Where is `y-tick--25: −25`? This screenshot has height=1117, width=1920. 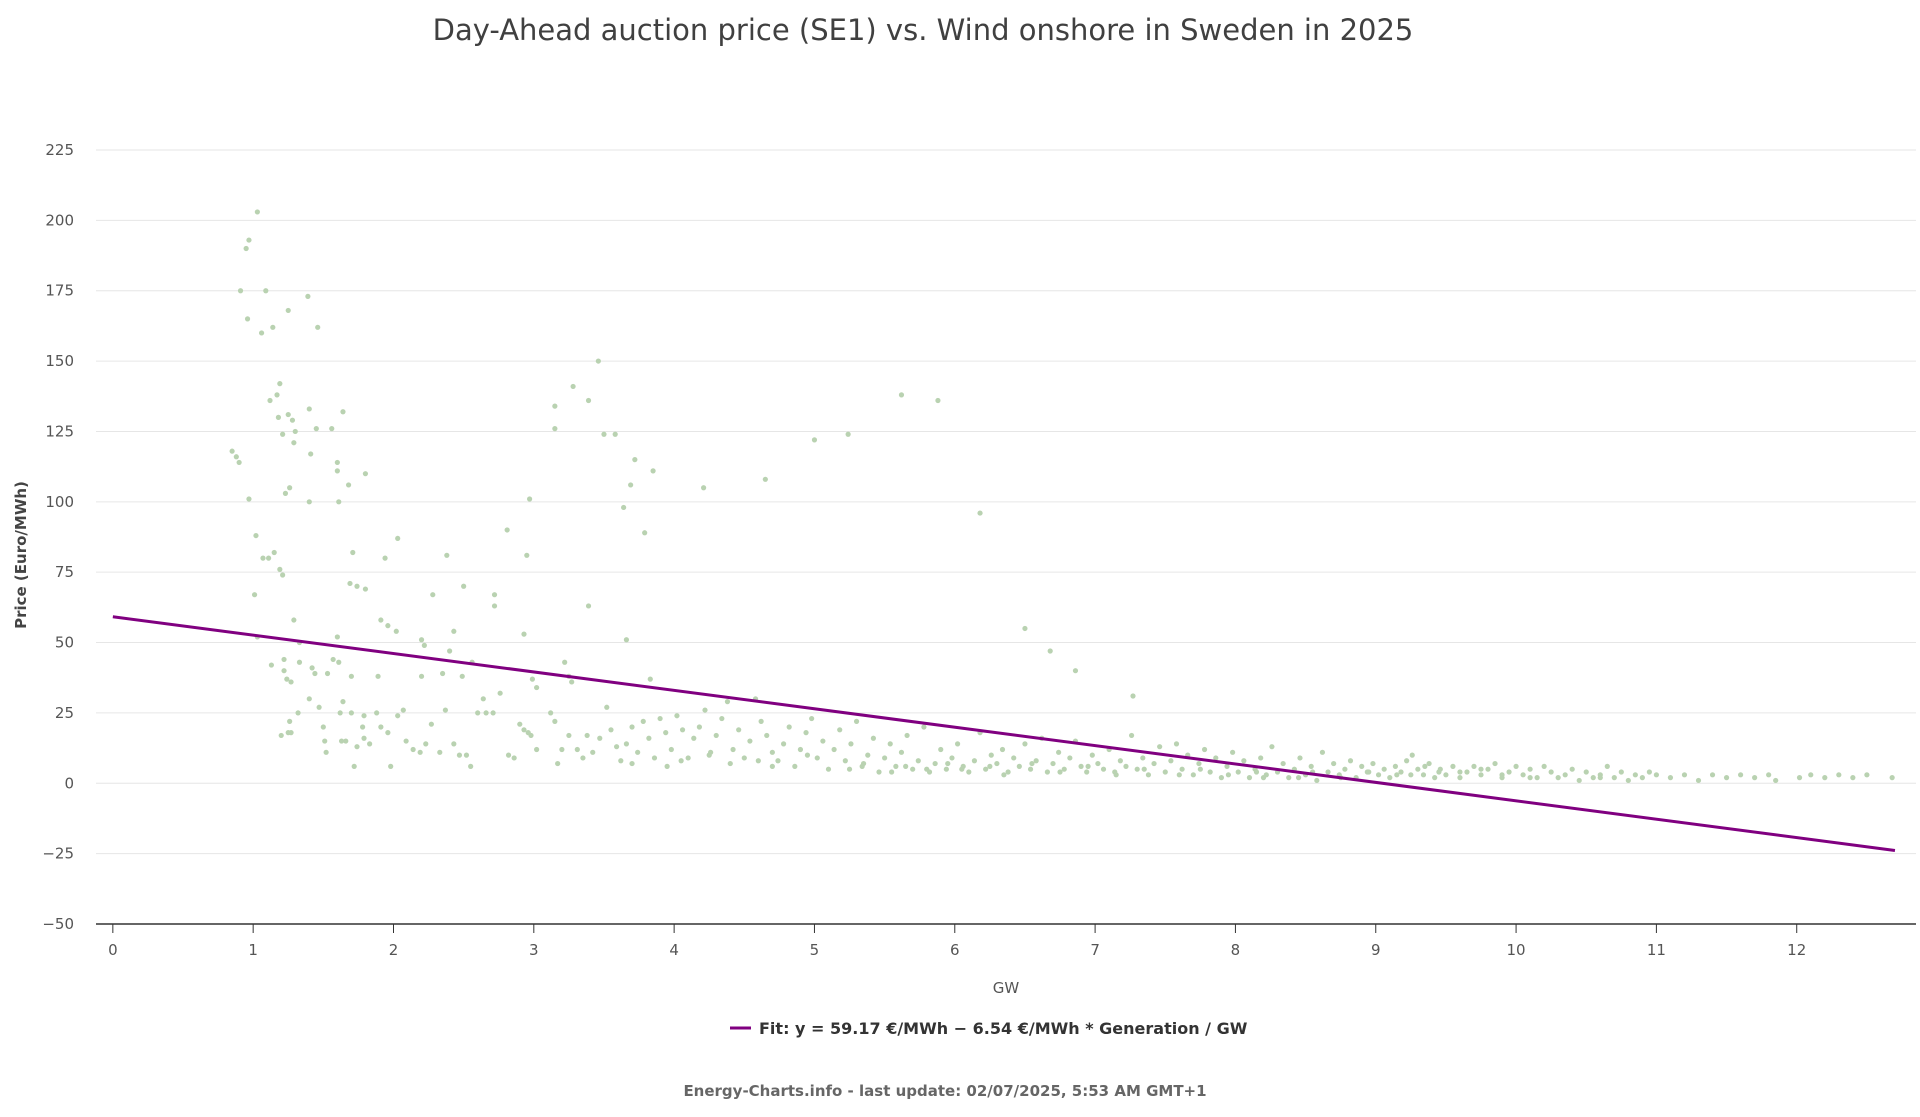 y-tick--25: −25 is located at coordinates (58, 854).